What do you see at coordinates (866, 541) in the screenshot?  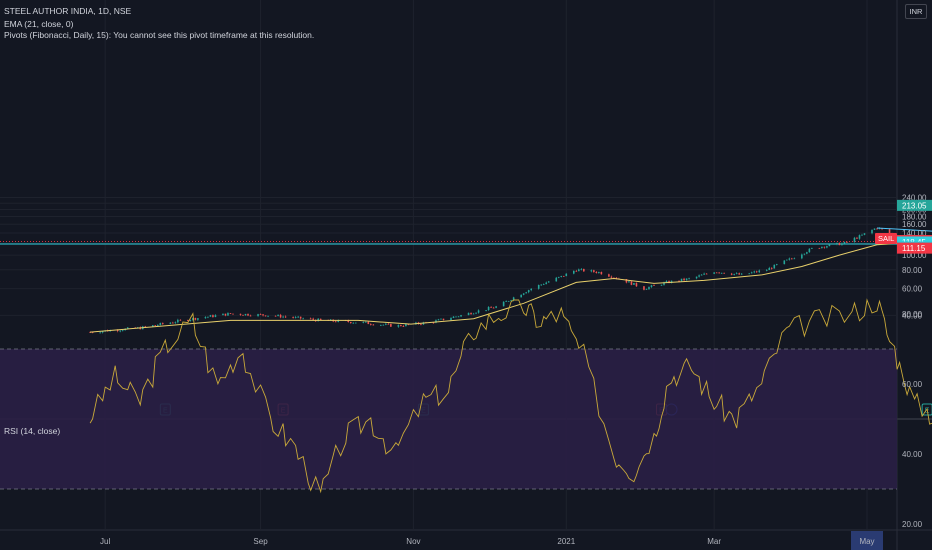 I see `x-tick-label: May` at bounding box center [866, 541].